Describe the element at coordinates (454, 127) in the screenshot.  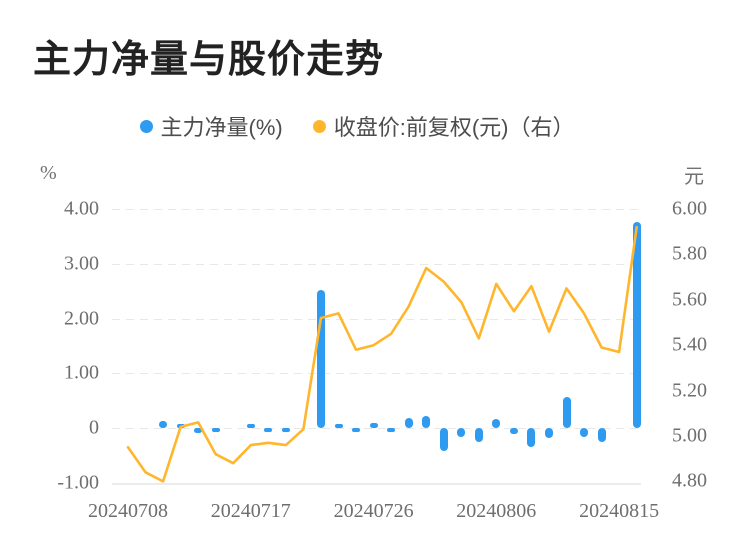
I see `legend-label: 收盘价:前复权(元)（右）` at that location.